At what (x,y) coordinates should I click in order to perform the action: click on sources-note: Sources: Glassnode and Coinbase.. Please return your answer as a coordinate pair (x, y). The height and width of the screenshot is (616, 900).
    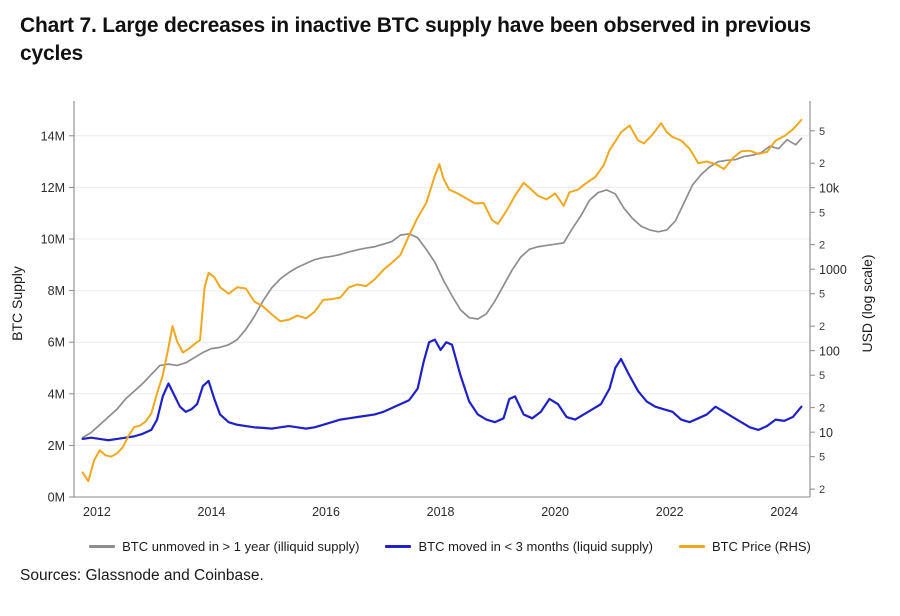
    Looking at the image, I should click on (142, 575).